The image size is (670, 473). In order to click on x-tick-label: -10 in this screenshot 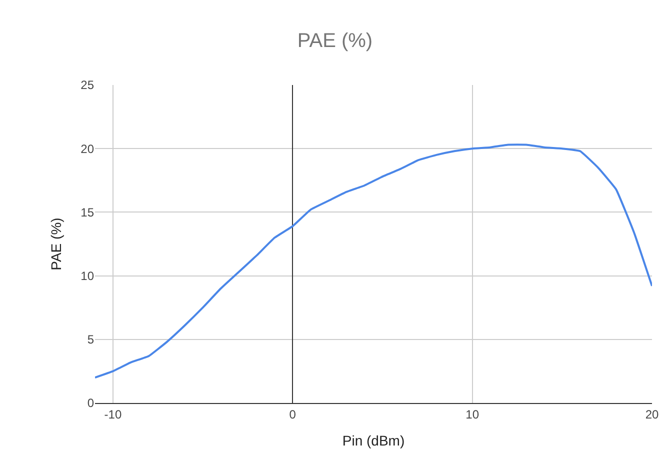, I will do `click(113, 414)`.